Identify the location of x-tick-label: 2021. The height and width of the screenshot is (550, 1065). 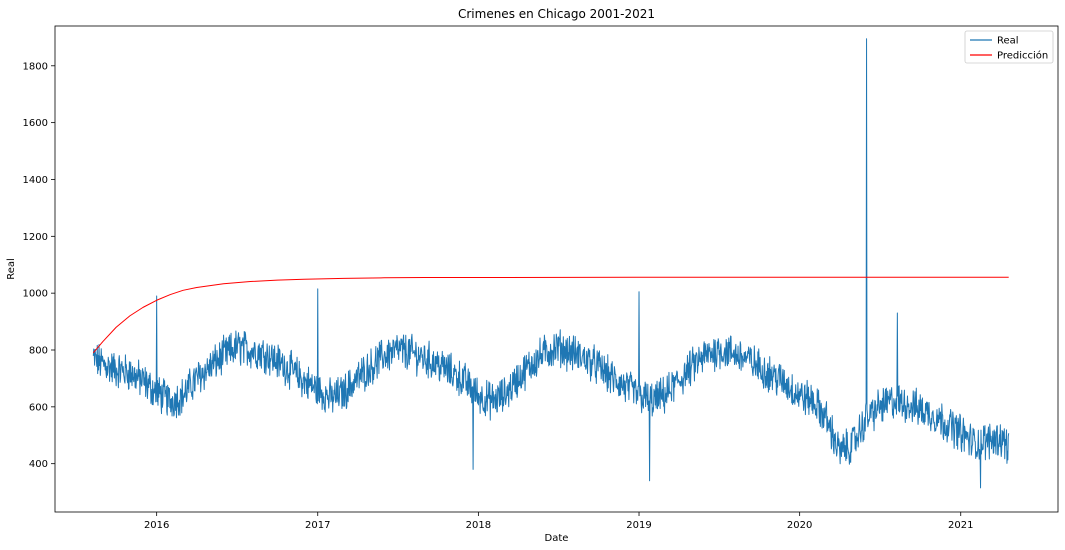
(960, 525).